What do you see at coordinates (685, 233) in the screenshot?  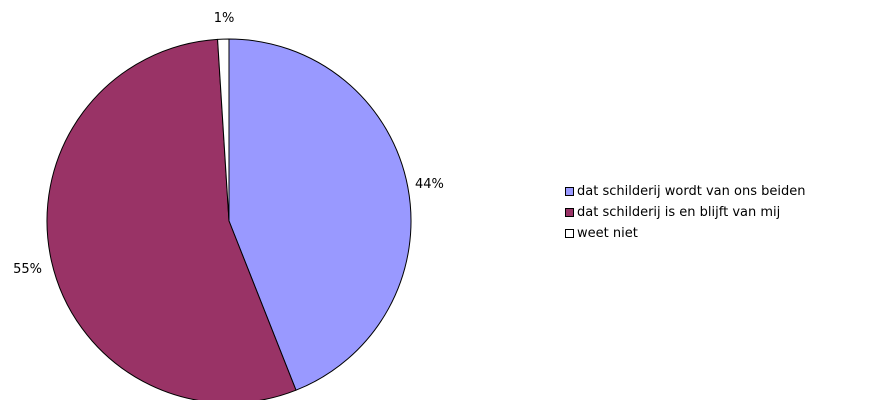 I see `legend-item-weet-niet: weet niet` at bounding box center [685, 233].